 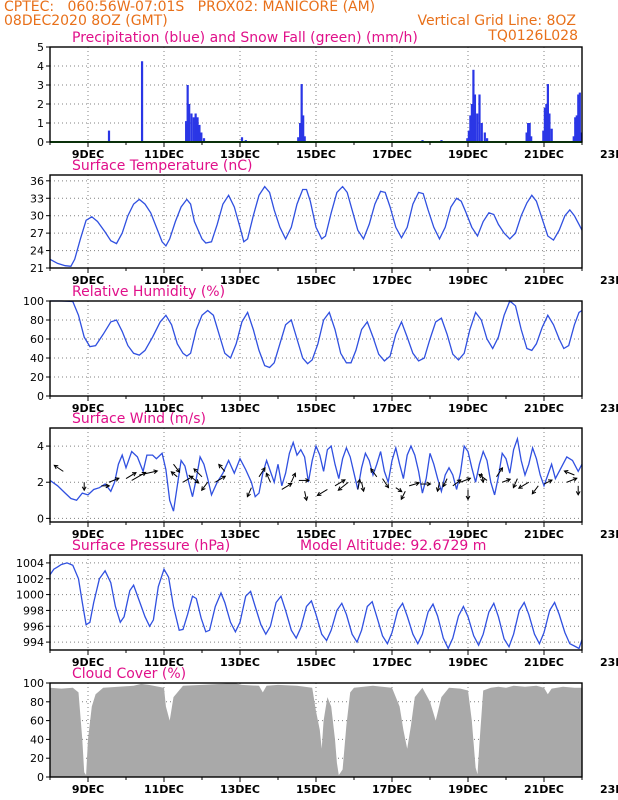 What do you see at coordinates (37, 702) in the screenshot?
I see `y-tick-label: 80` at bounding box center [37, 702].